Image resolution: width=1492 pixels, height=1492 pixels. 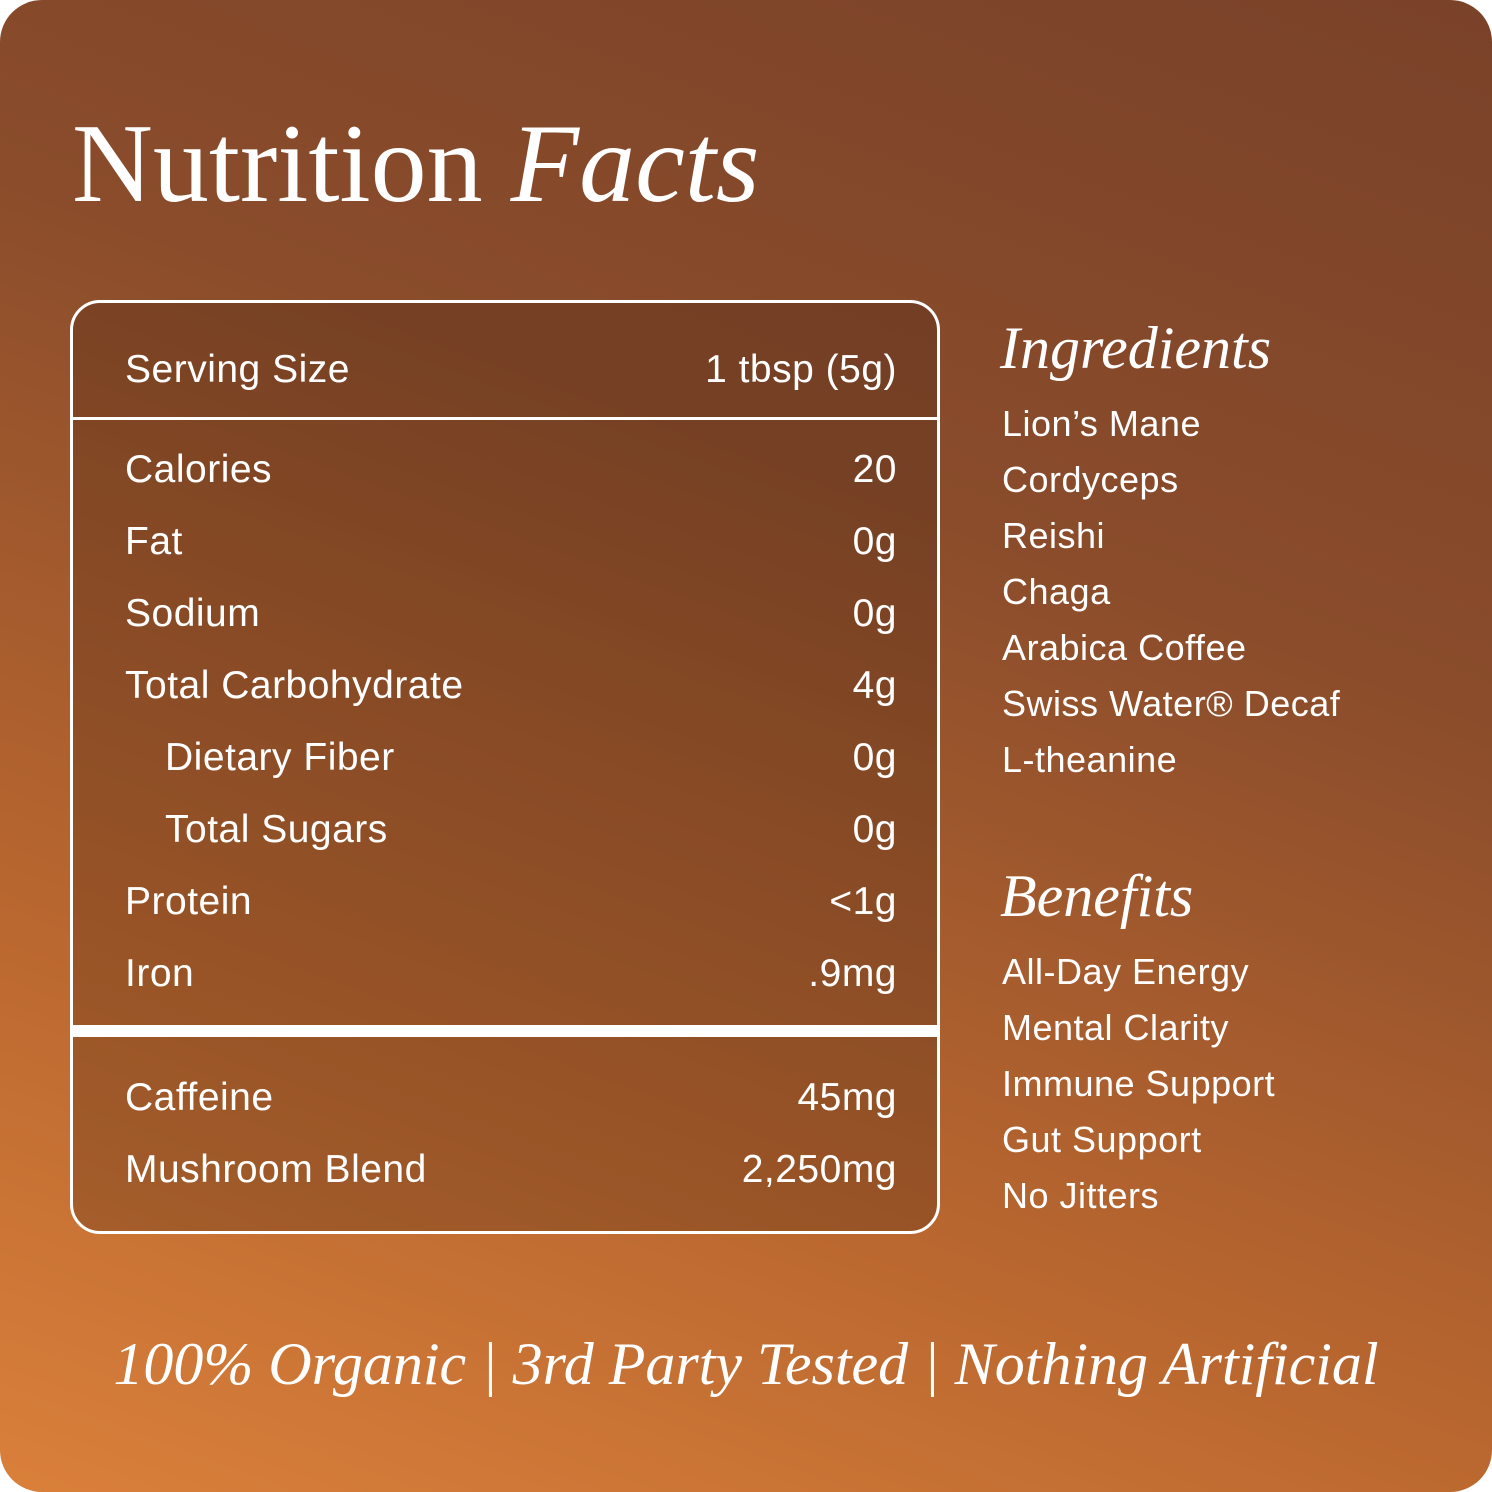 What do you see at coordinates (237, 369) in the screenshot?
I see `row-label: Serving Size` at bounding box center [237, 369].